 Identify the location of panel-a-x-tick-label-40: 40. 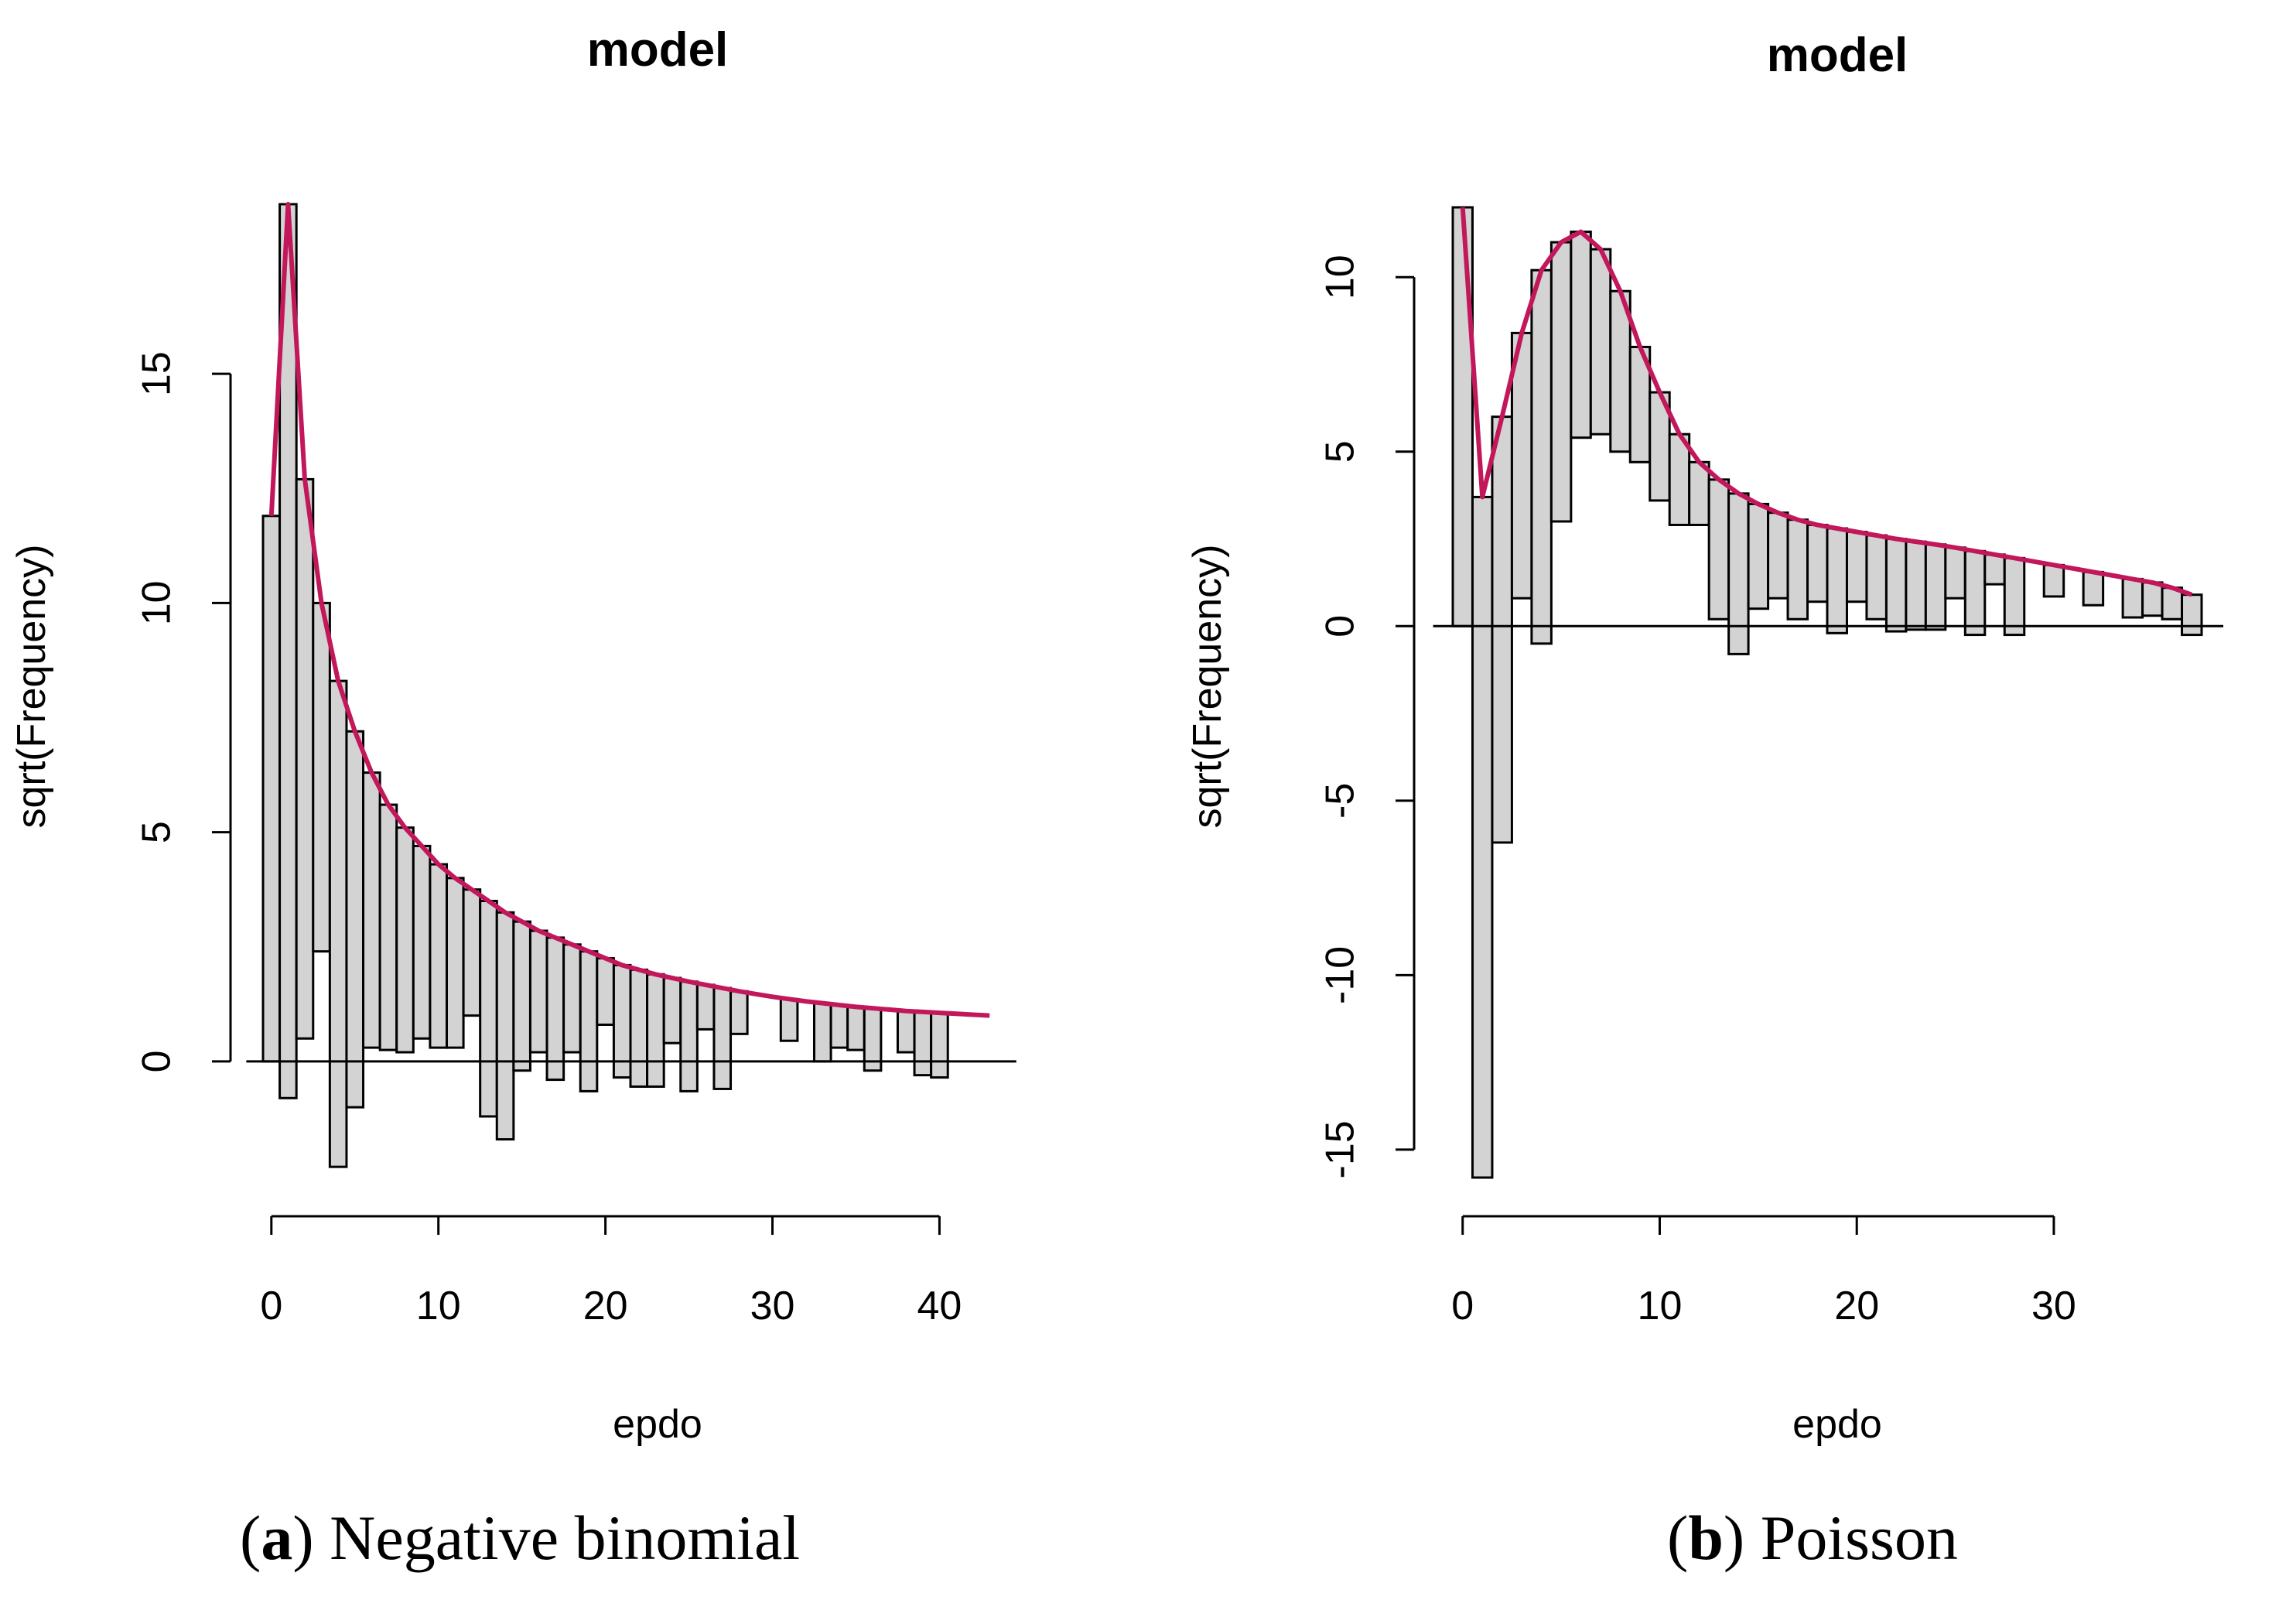
(940, 1306).